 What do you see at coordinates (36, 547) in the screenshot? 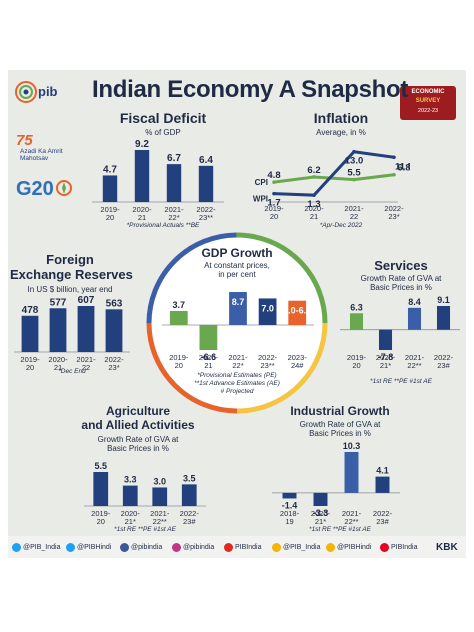
I see `footer-item-1: @PIB_India` at bounding box center [36, 547].